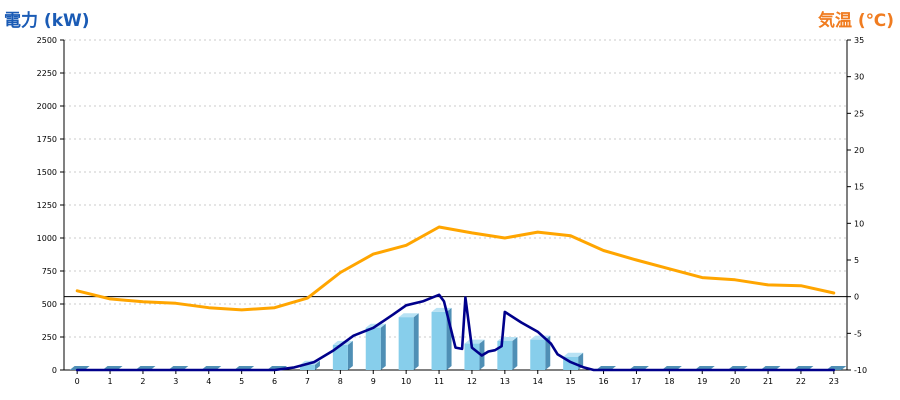 The width and height of the screenshot is (900, 400). I want to click on x-tick-label: 0, so click(77, 381).